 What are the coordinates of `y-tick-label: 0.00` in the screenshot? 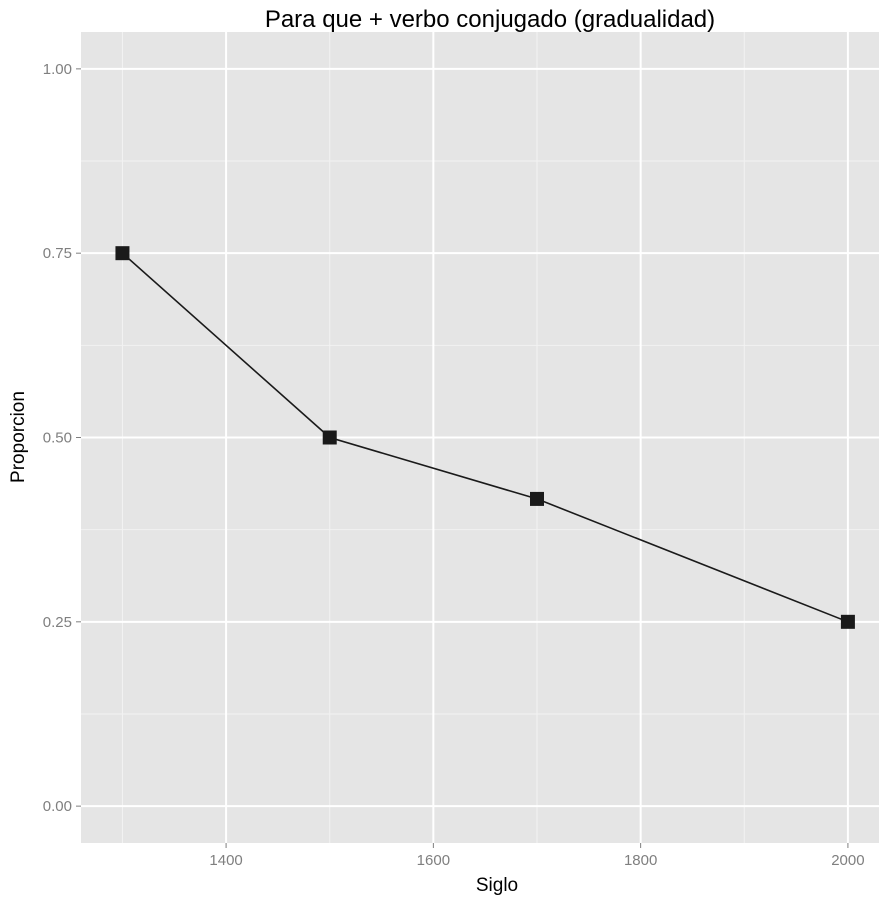 It's located at (57, 806).